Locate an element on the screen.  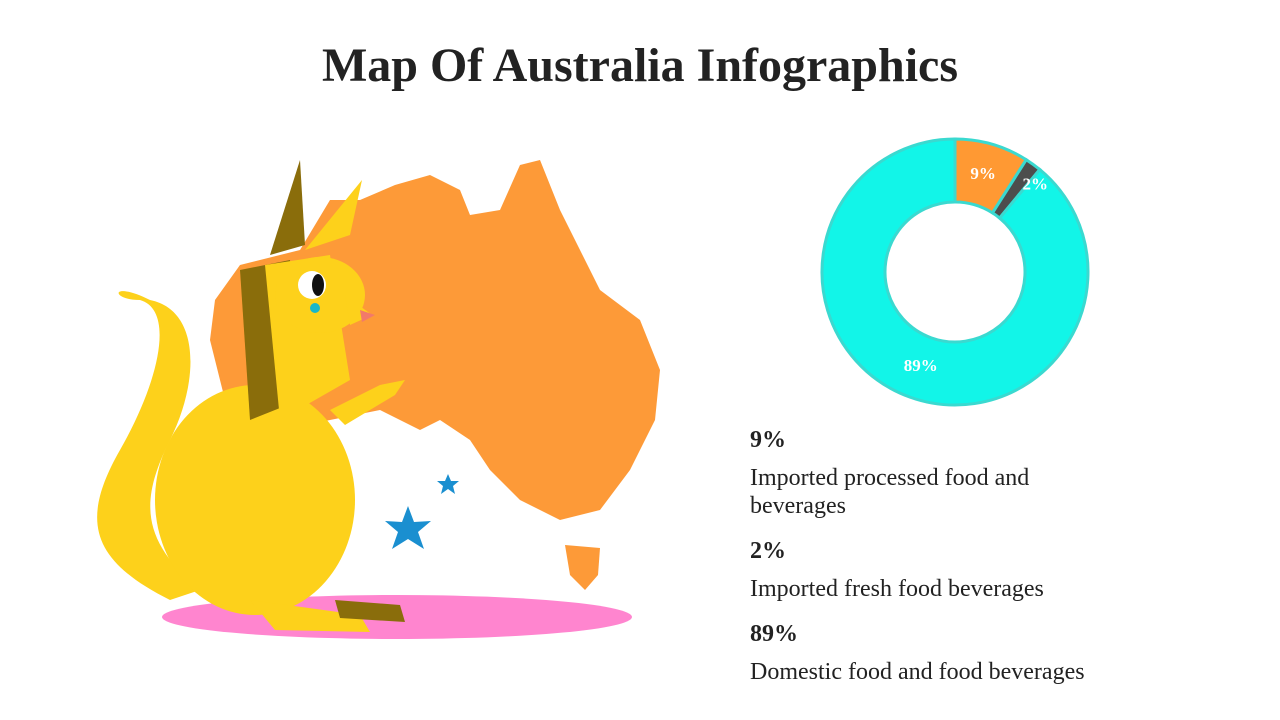
legend-item: 9% Imported processed food and beverages is located at coordinates (925, 473).